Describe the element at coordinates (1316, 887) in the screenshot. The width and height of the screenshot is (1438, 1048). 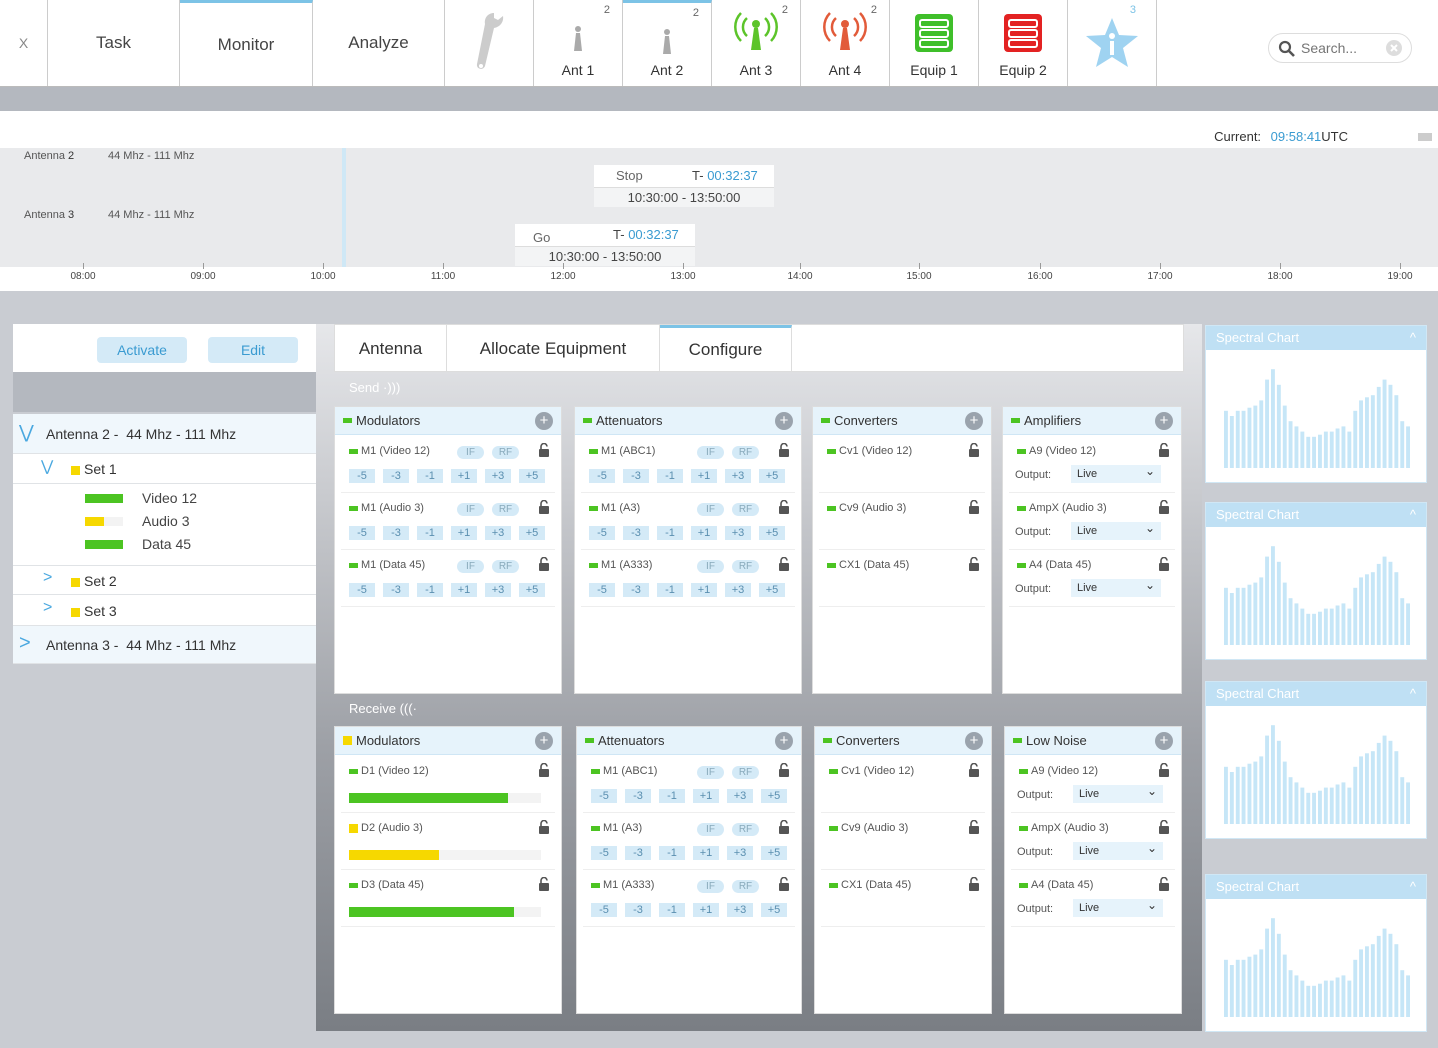
I see `spectral-header: Spectral Chart ^` at that location.